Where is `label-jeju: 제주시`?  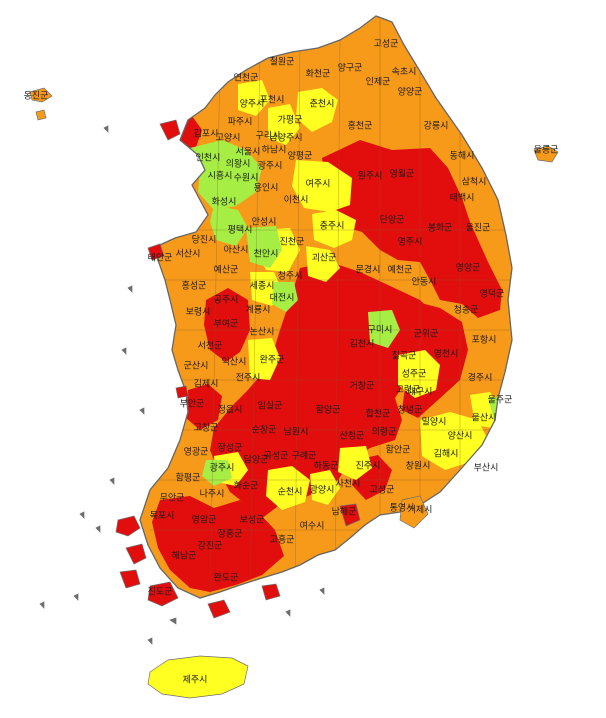
label-jeju: 제주시 is located at coordinates (195, 680).